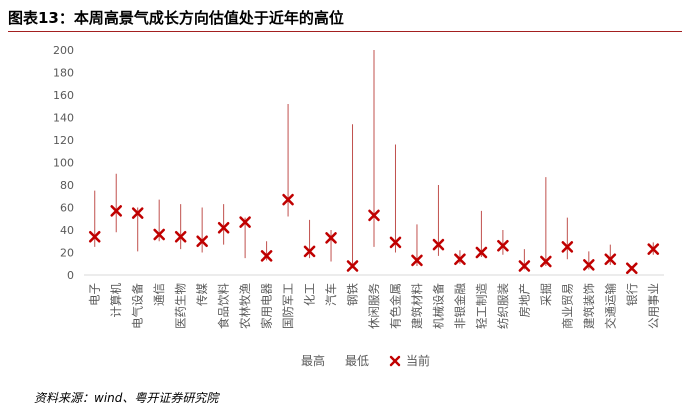 The width and height of the screenshot is (690, 412). I want to click on figure-title: 图表13：本周高景气成长方向估值处于近年的高位, so click(176, 18).